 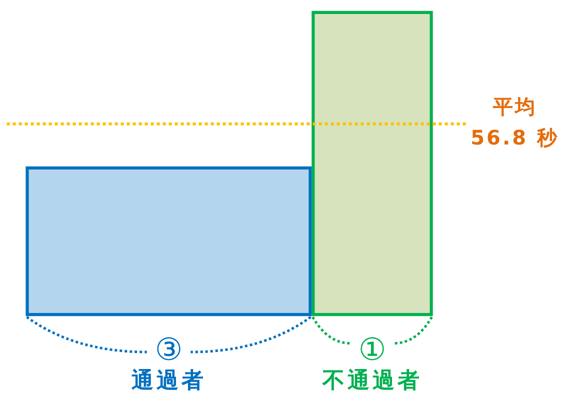 What do you see at coordinates (168, 350) in the screenshot?
I see `text: ③` at bounding box center [168, 350].